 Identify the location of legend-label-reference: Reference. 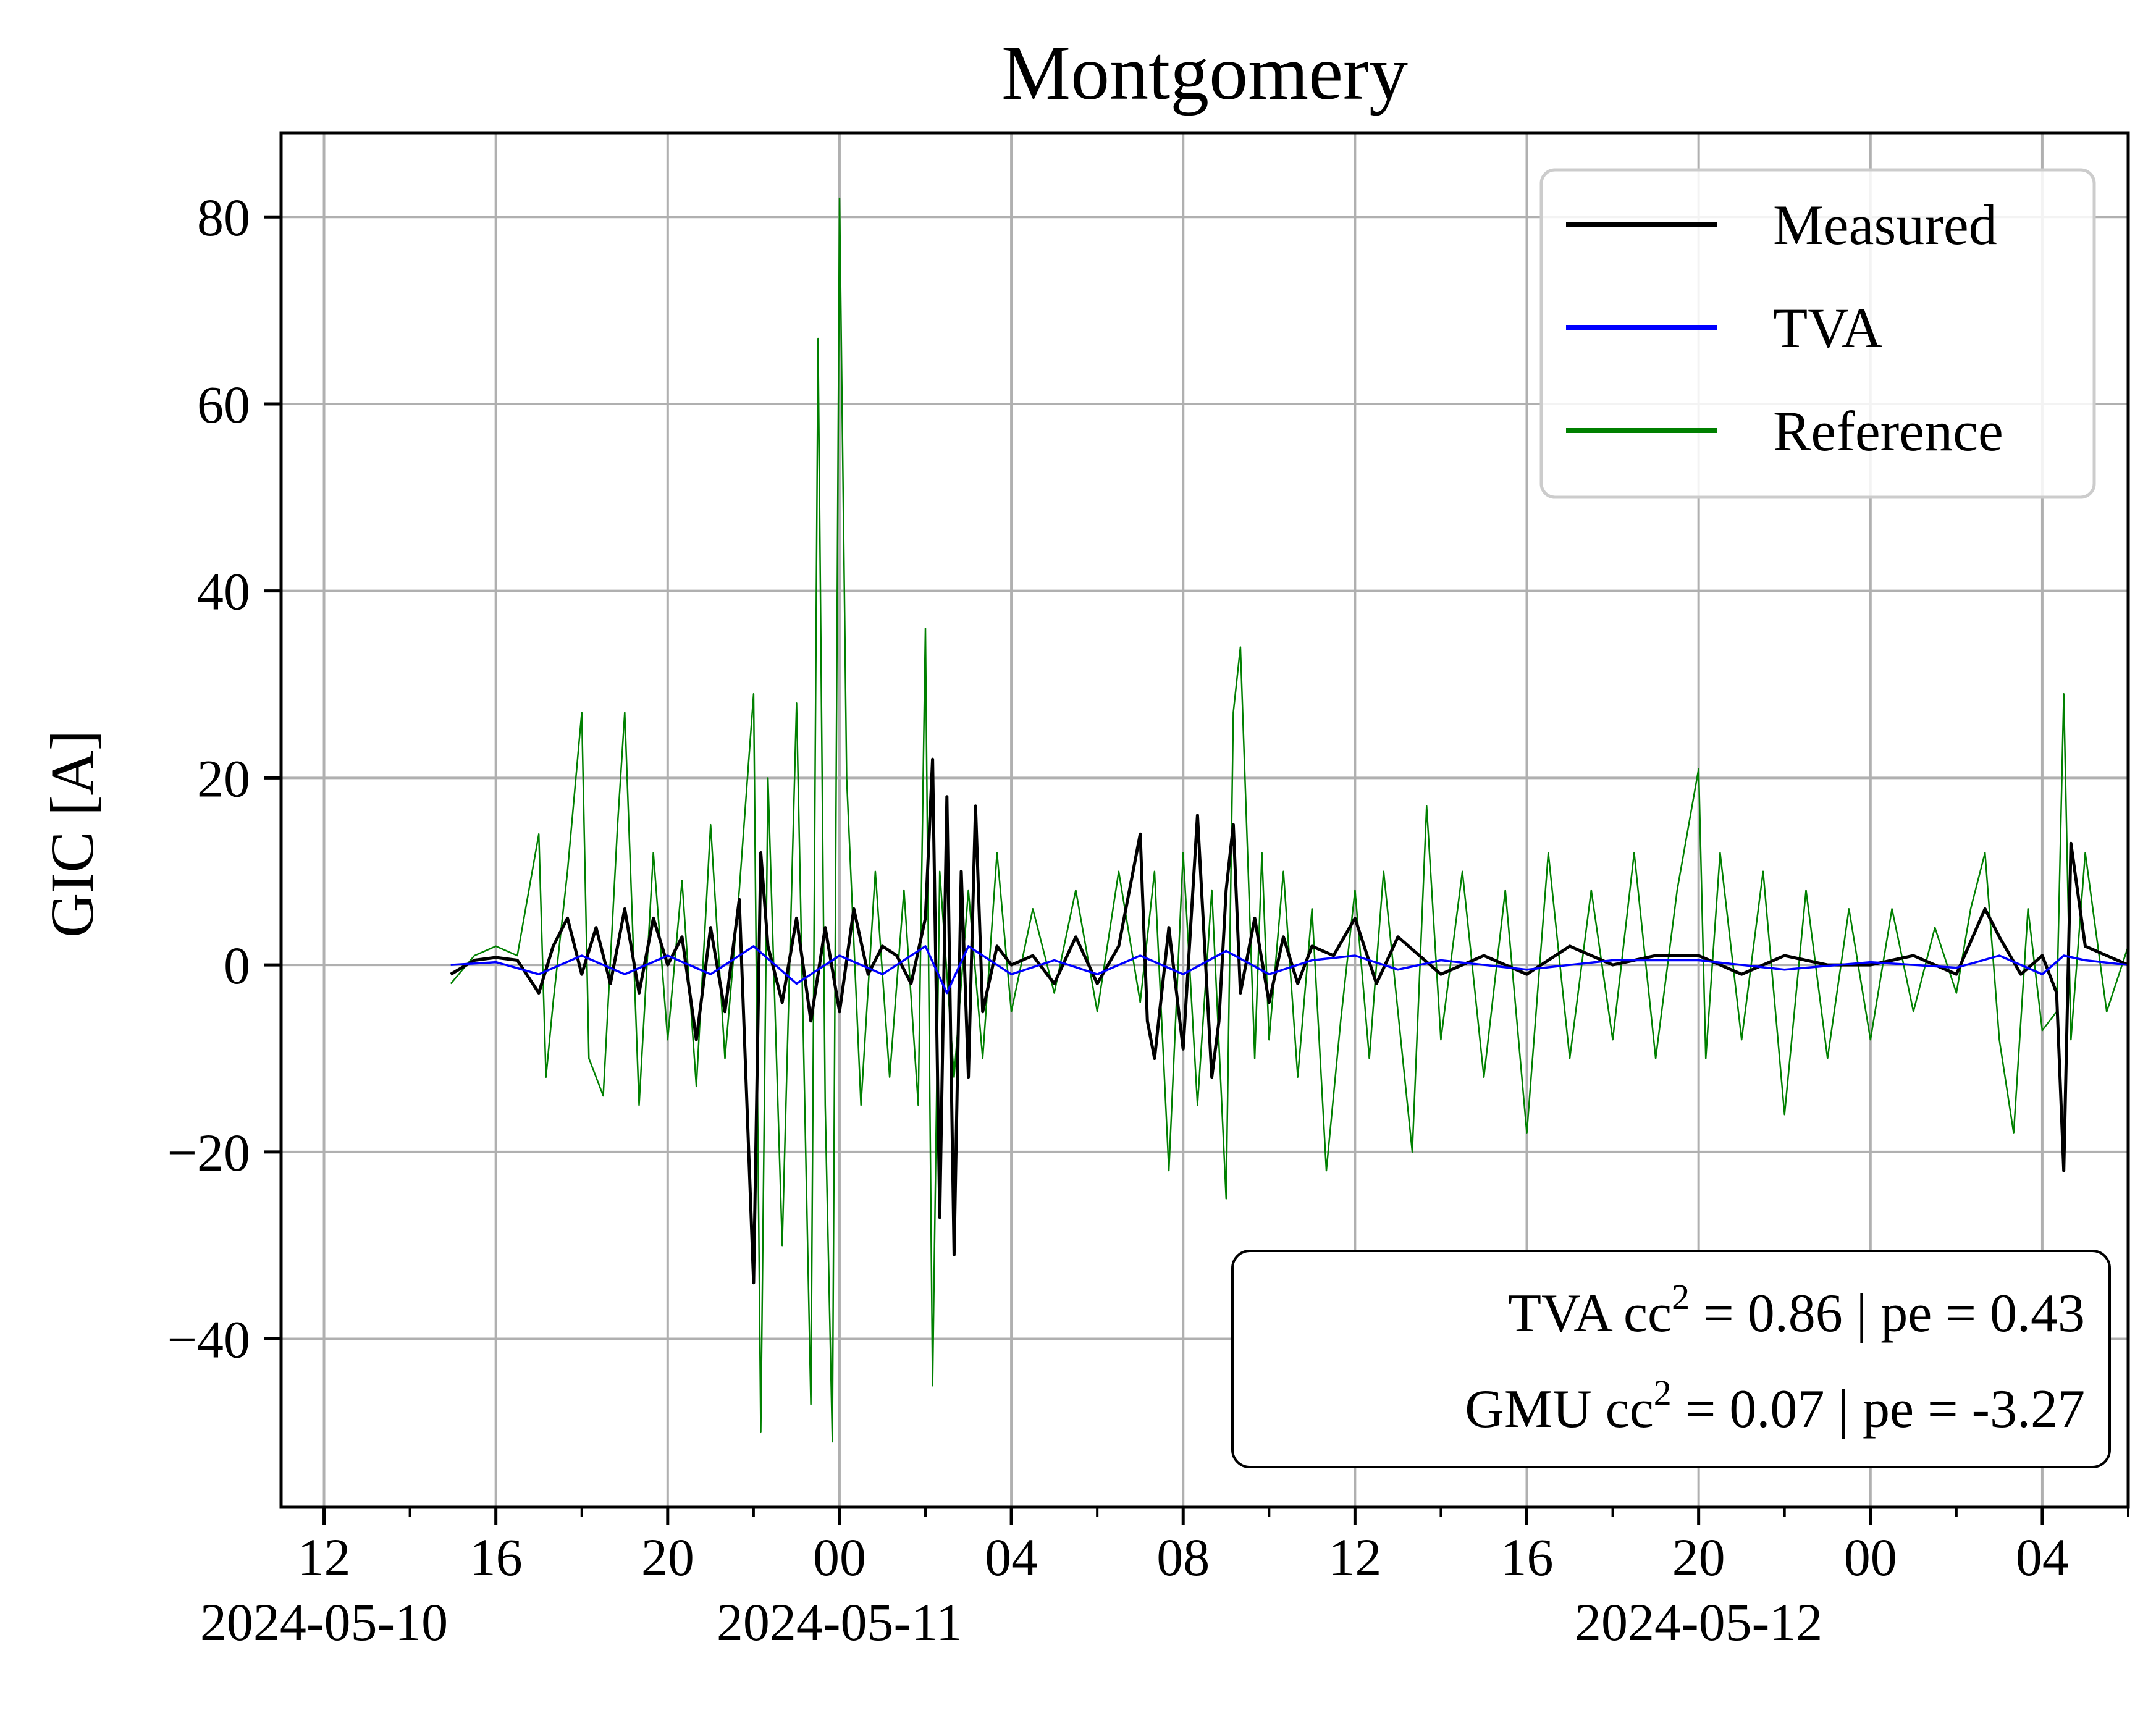
(1888, 432).